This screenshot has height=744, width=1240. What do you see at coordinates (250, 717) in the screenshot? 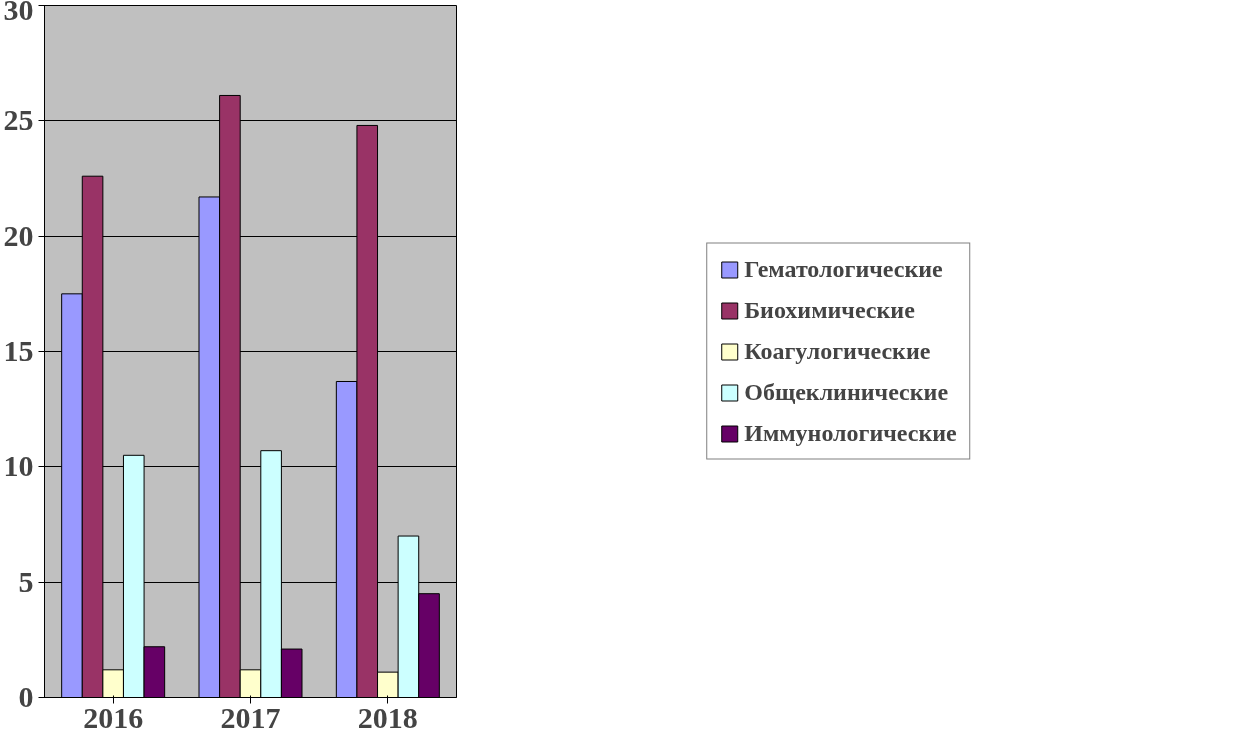
I see `x-tick-label: 2017` at bounding box center [250, 717].